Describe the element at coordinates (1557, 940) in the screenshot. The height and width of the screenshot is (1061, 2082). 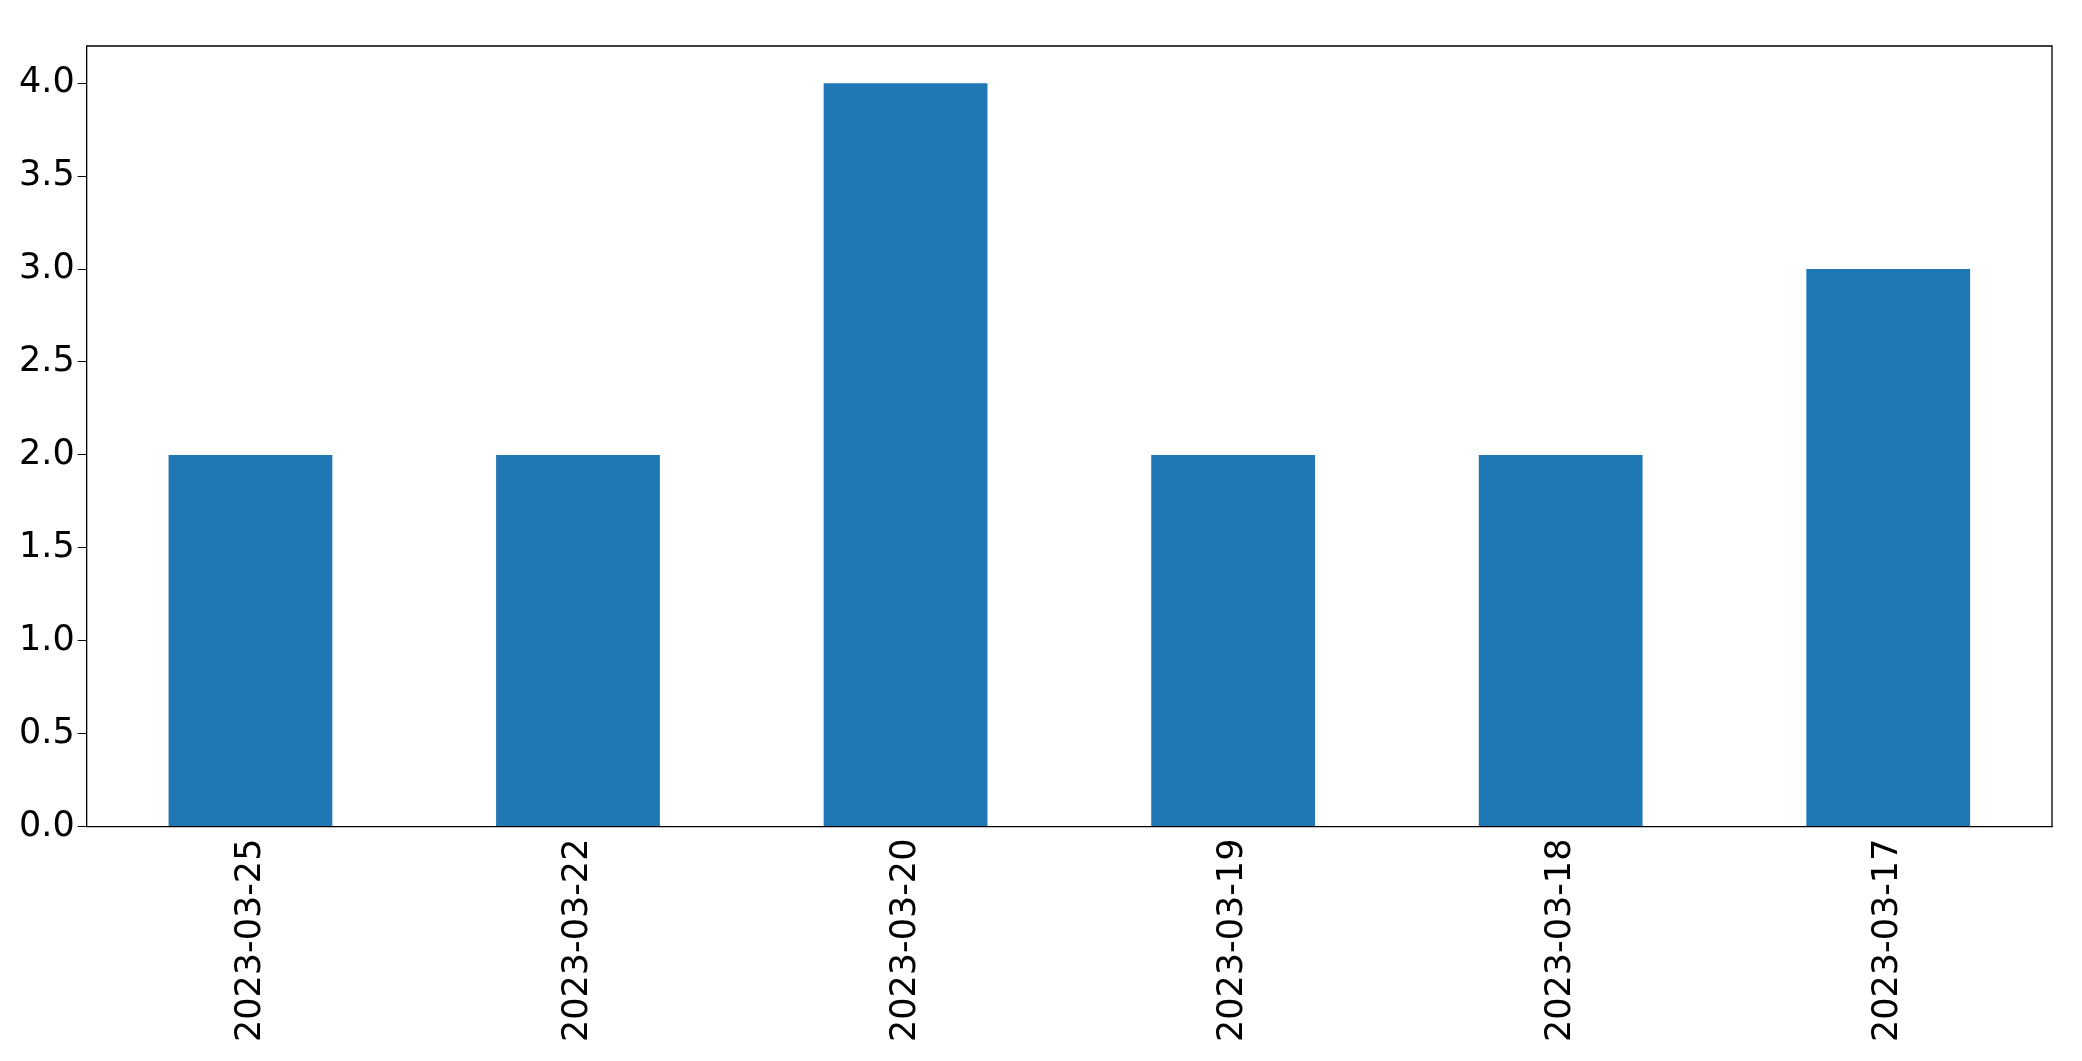
I see `x-tick-label: 2023-03-18` at that location.